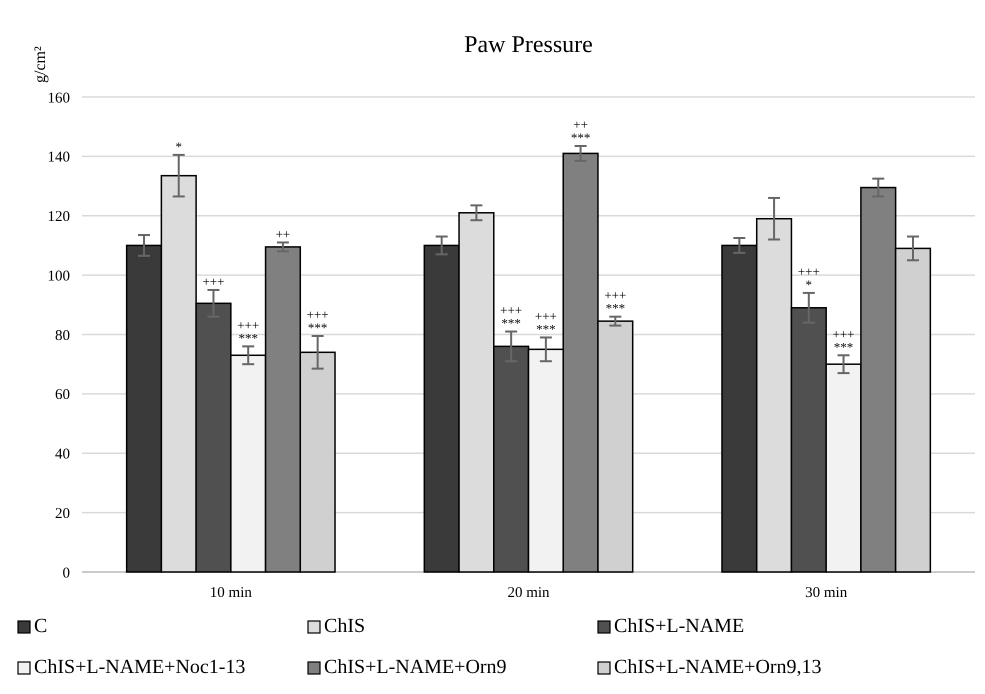 This screenshot has width=985, height=694. Describe the element at coordinates (826, 593) in the screenshot. I see `x-tick-label: 30 min` at that location.